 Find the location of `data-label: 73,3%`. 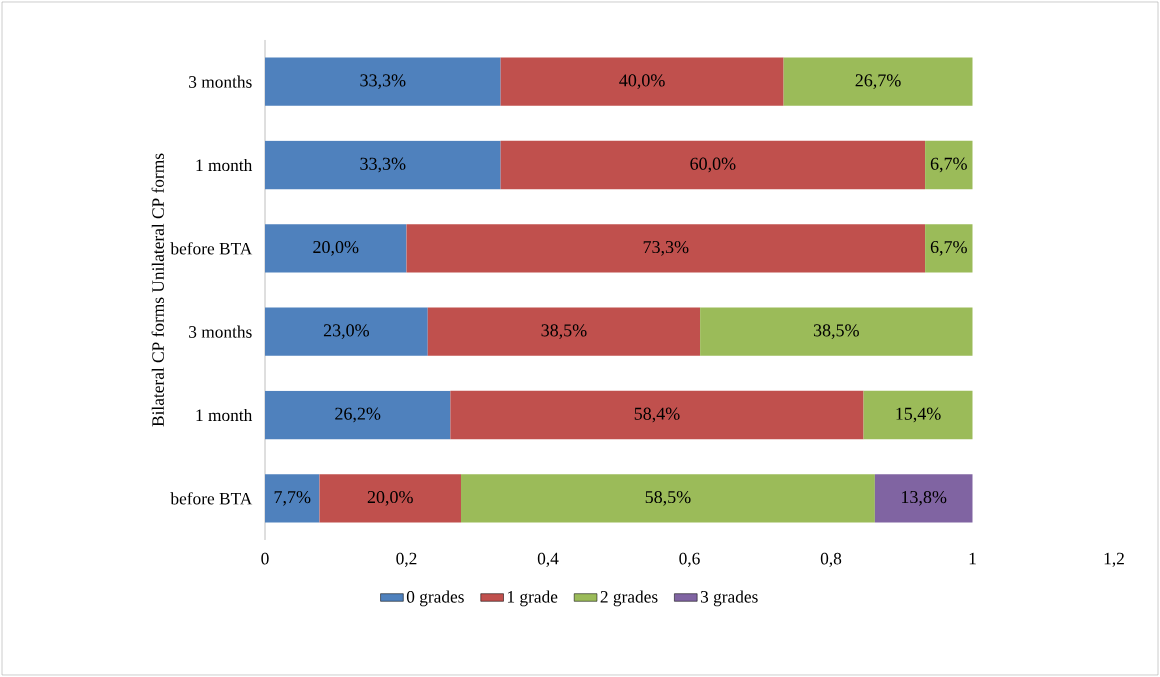

data-label: 73,3% is located at coordinates (666, 248).